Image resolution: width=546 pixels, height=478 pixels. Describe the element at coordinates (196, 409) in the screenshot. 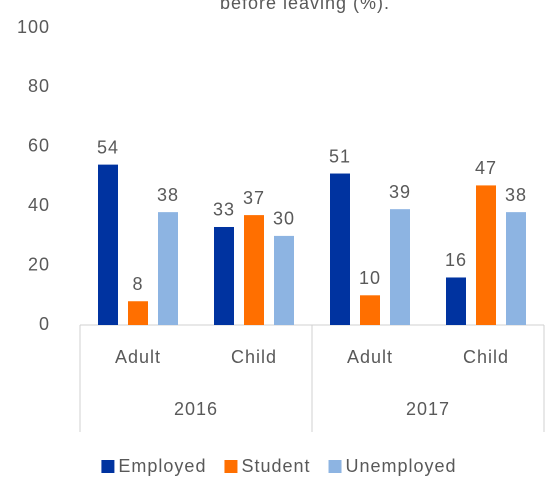

I see `group-label: 2016` at that location.